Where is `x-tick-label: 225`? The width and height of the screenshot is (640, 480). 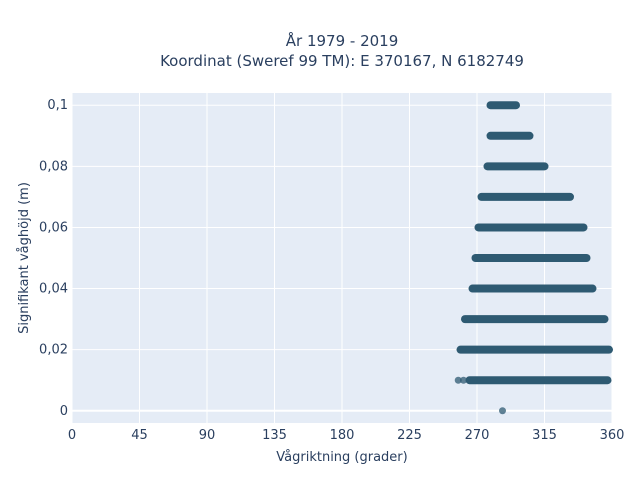
x-tick-label: 225 is located at coordinates (409, 435).